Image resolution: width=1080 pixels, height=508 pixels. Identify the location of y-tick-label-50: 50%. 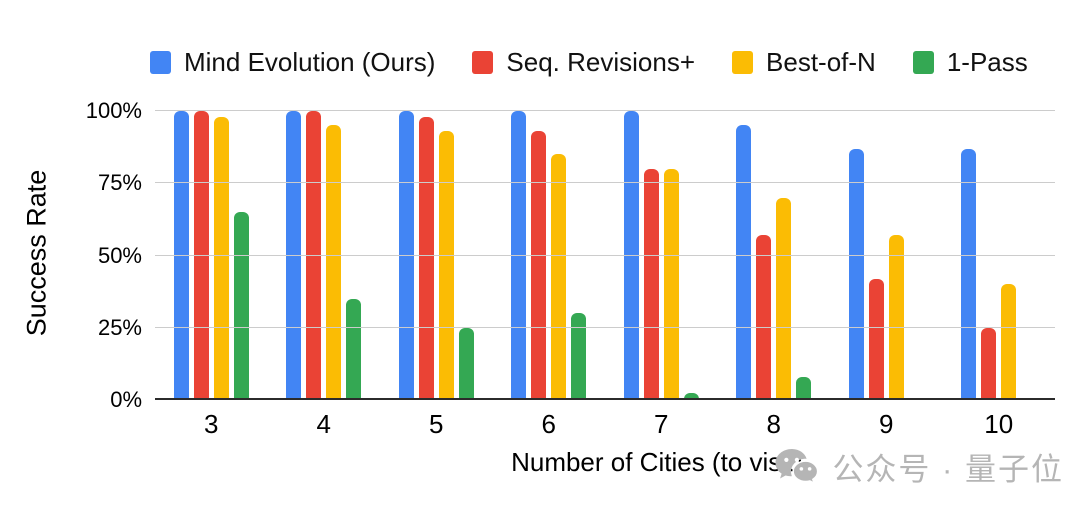
(119, 255).